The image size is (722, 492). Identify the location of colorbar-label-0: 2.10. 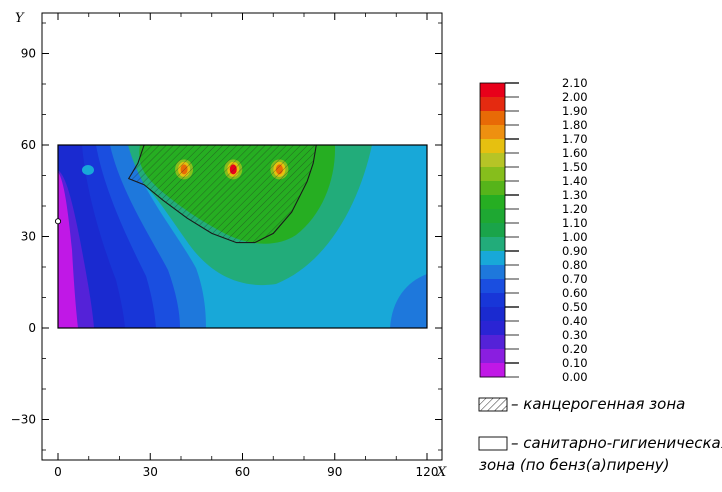
(575, 83).